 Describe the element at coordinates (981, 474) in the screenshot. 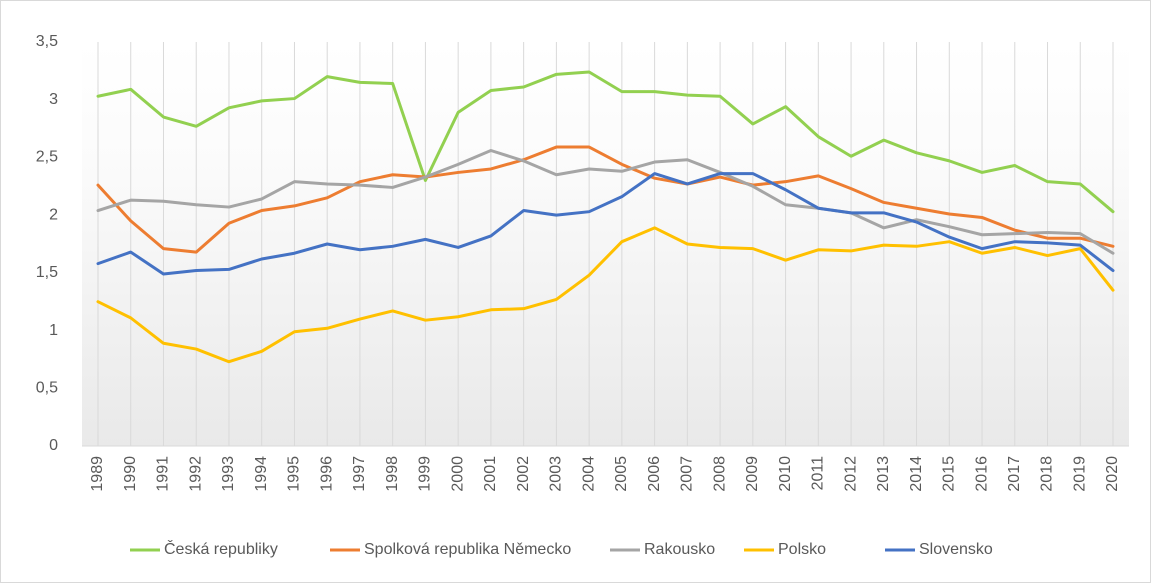

I see `x-tick-label: 2016` at that location.